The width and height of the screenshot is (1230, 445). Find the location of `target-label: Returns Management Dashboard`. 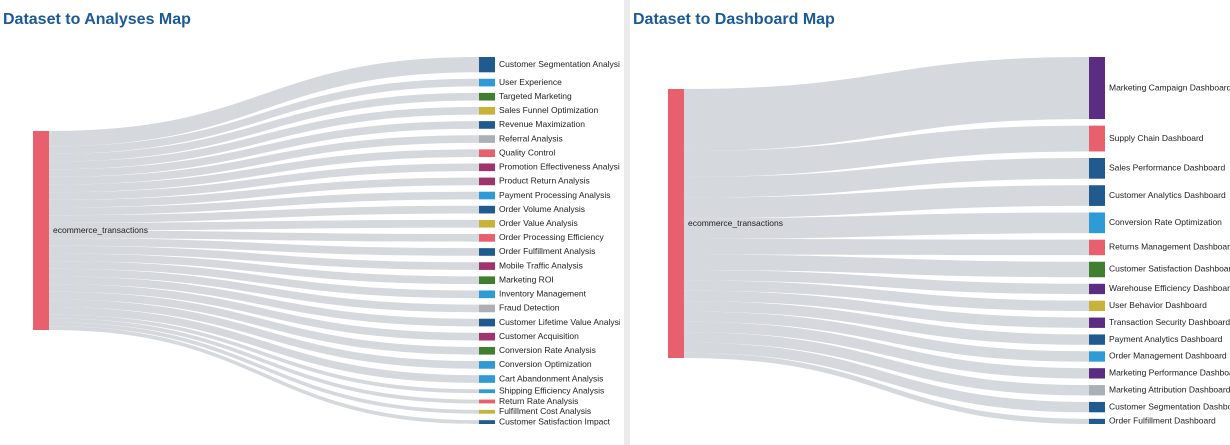

target-label: Returns Management Dashboard is located at coordinates (1169, 247).